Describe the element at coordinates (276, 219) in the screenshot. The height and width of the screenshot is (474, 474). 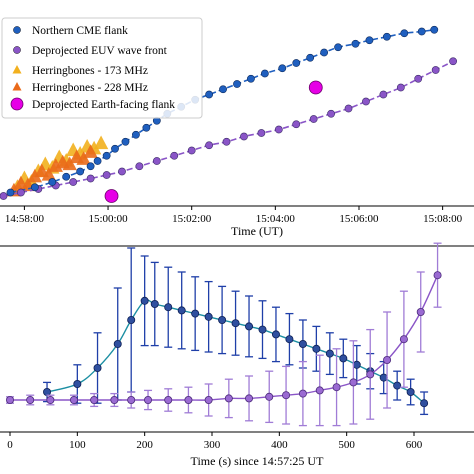
I see `top-x-tick-label: 15:04:00` at that location.